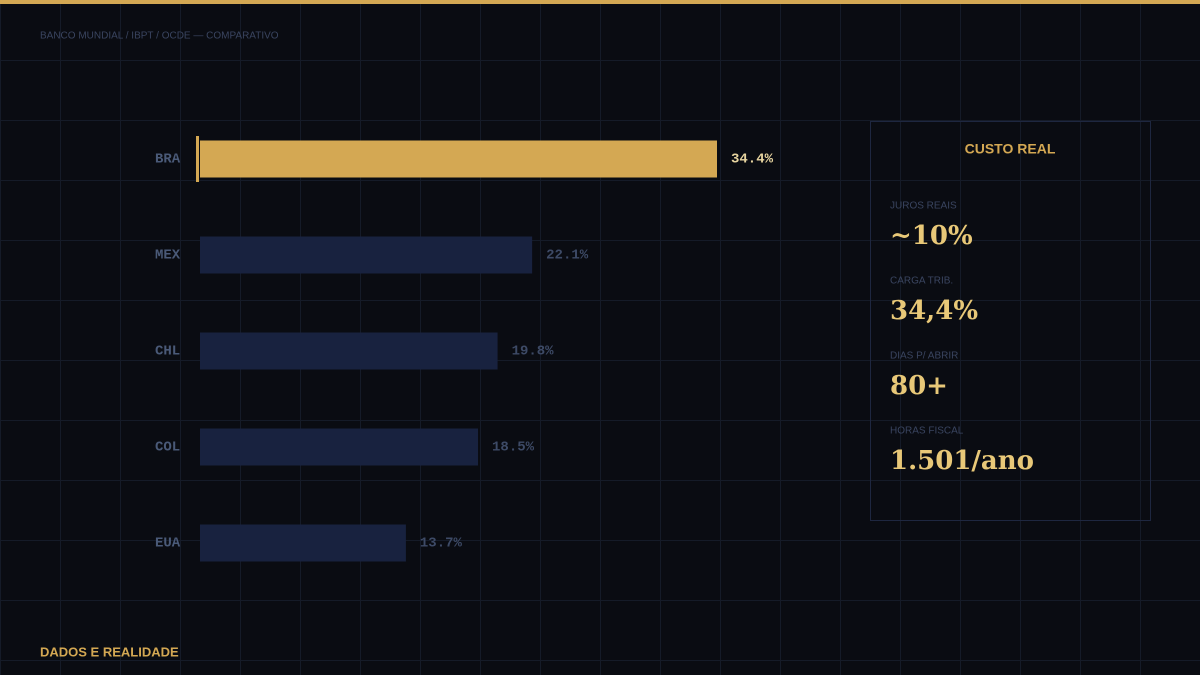 Image resolution: width=1200 pixels, height=675 pixels. What do you see at coordinates (567, 256) in the screenshot?
I see `value-label: 22.1%` at bounding box center [567, 256].